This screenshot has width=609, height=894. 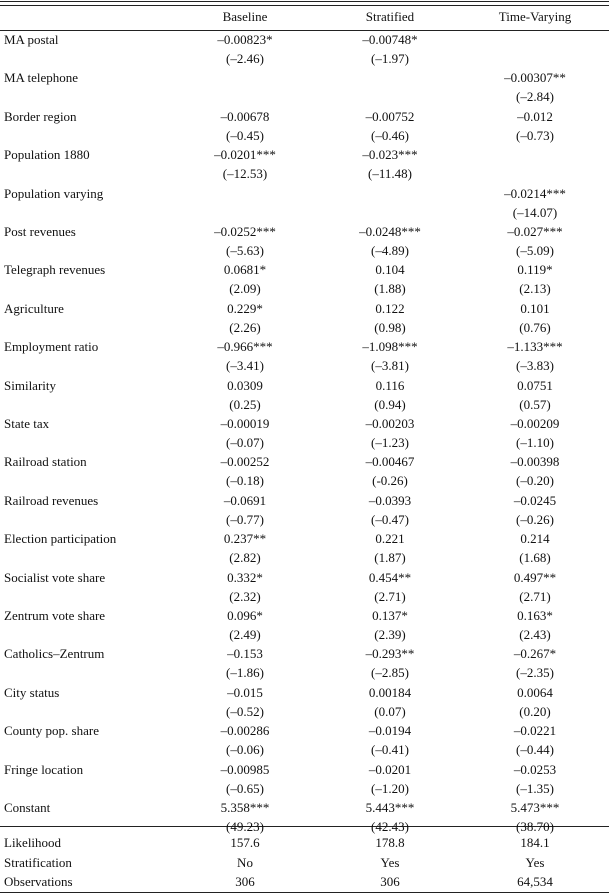 I want to click on t-statistic: (–5.09), so click(x=535, y=250).